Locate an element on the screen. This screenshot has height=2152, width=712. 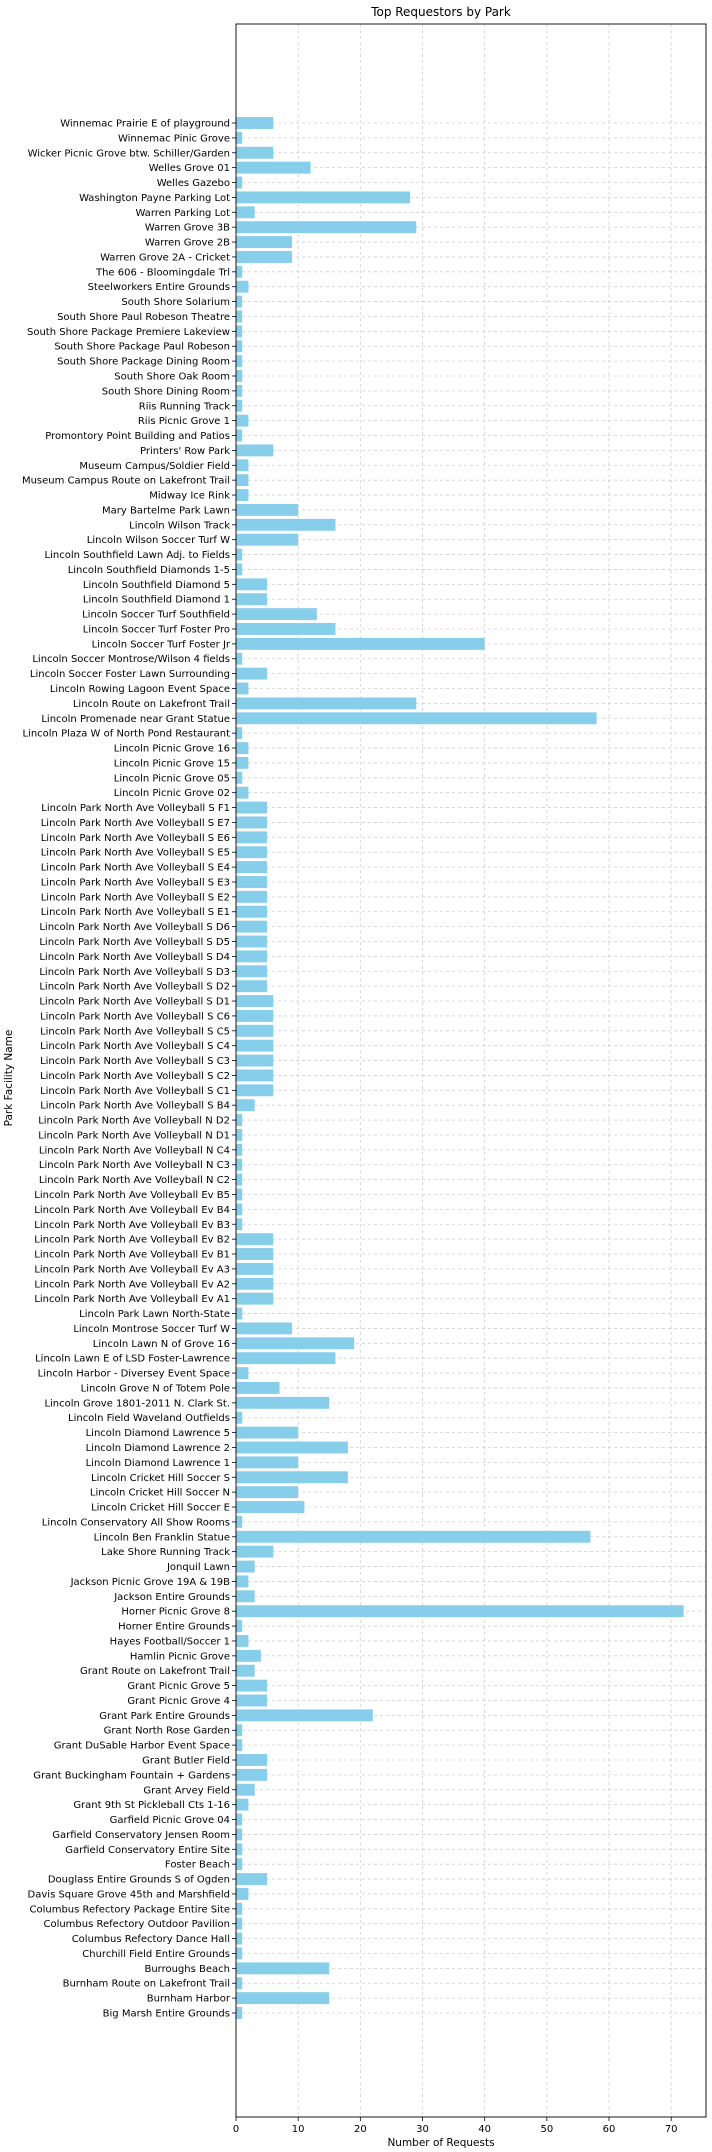
y-tick-label: Hayes Football/Soccer 1 is located at coordinates (170, 1641).